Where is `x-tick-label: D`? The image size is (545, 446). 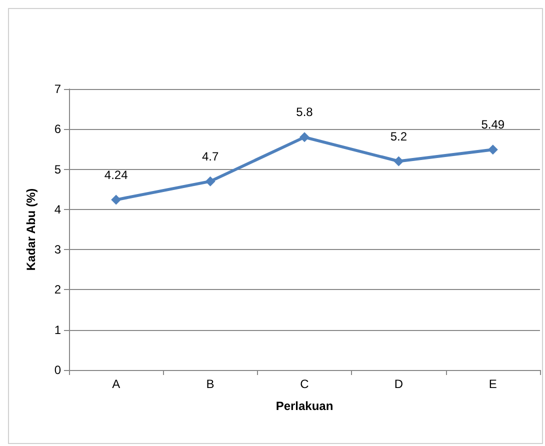 x-tick-label: D is located at coordinates (399, 384).